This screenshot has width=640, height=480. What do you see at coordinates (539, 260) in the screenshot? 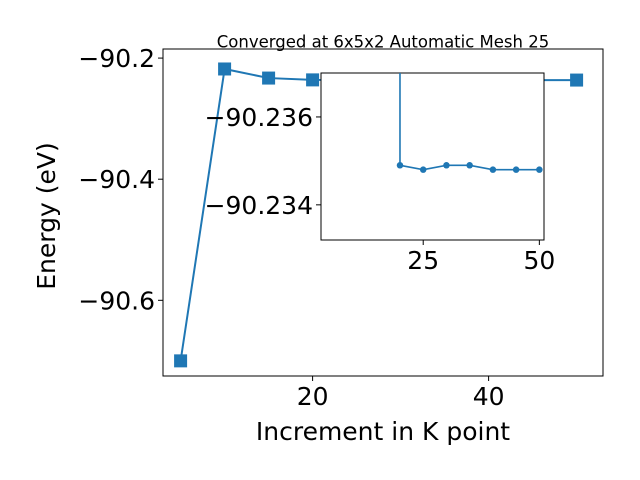
I see `inset-x-tick-label: 50` at bounding box center [539, 260].